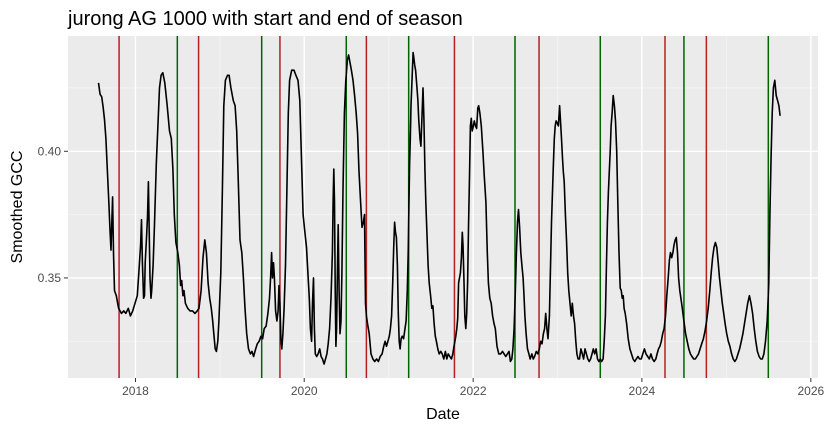  I want to click on x-tick-label: 2020, so click(304, 391).